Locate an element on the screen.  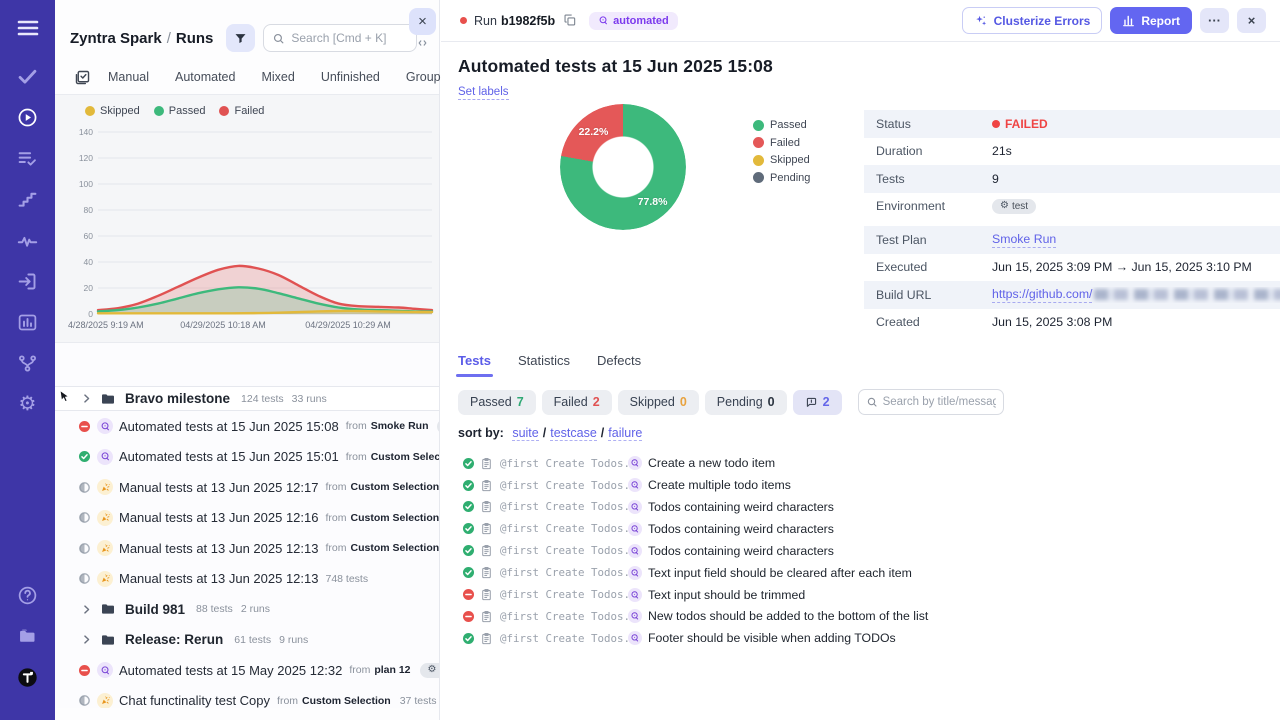
clusterize-errors-button: Clusterize Errors is located at coordinates (1032, 20).